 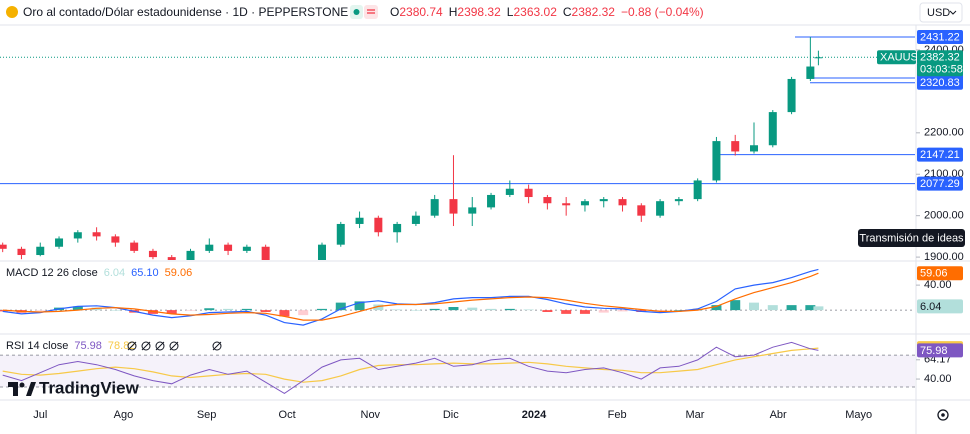 I want to click on settings-button, so click(x=943, y=415).